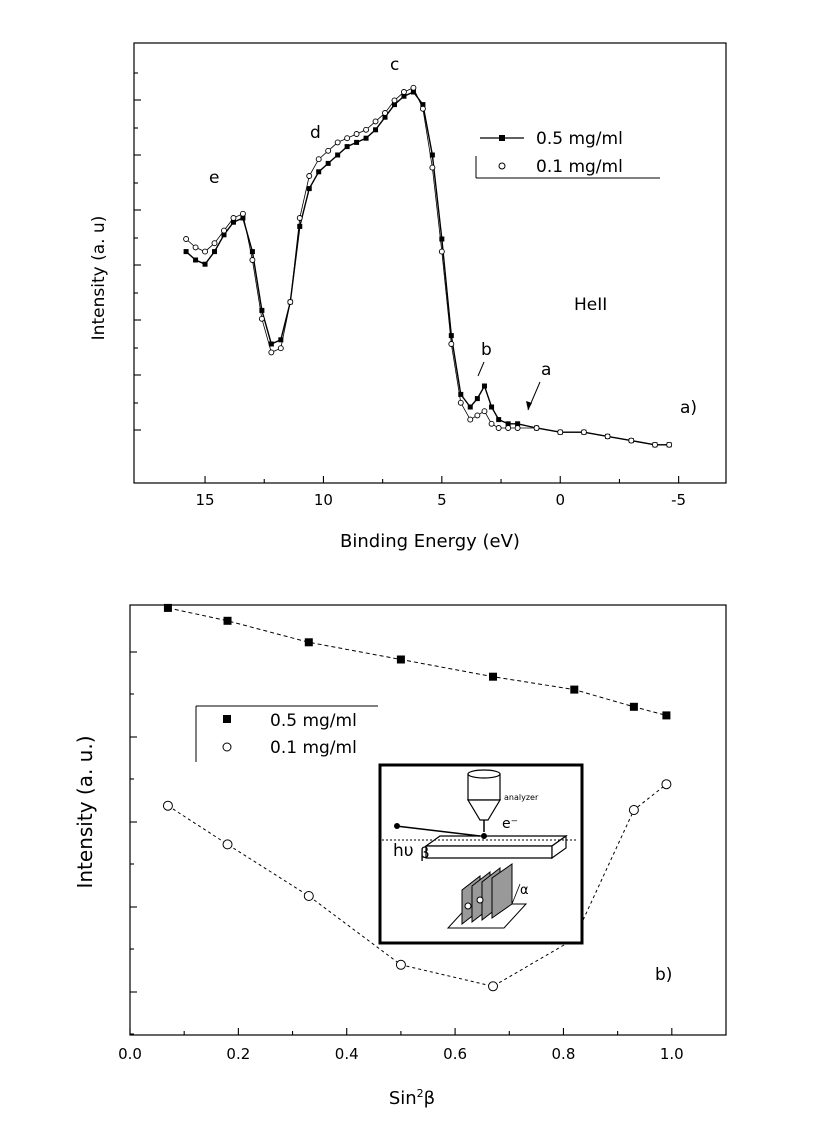 The width and height of the screenshot is (830, 1132). I want to click on legend-a-label-1: 0.1 mg/ml, so click(579, 167).